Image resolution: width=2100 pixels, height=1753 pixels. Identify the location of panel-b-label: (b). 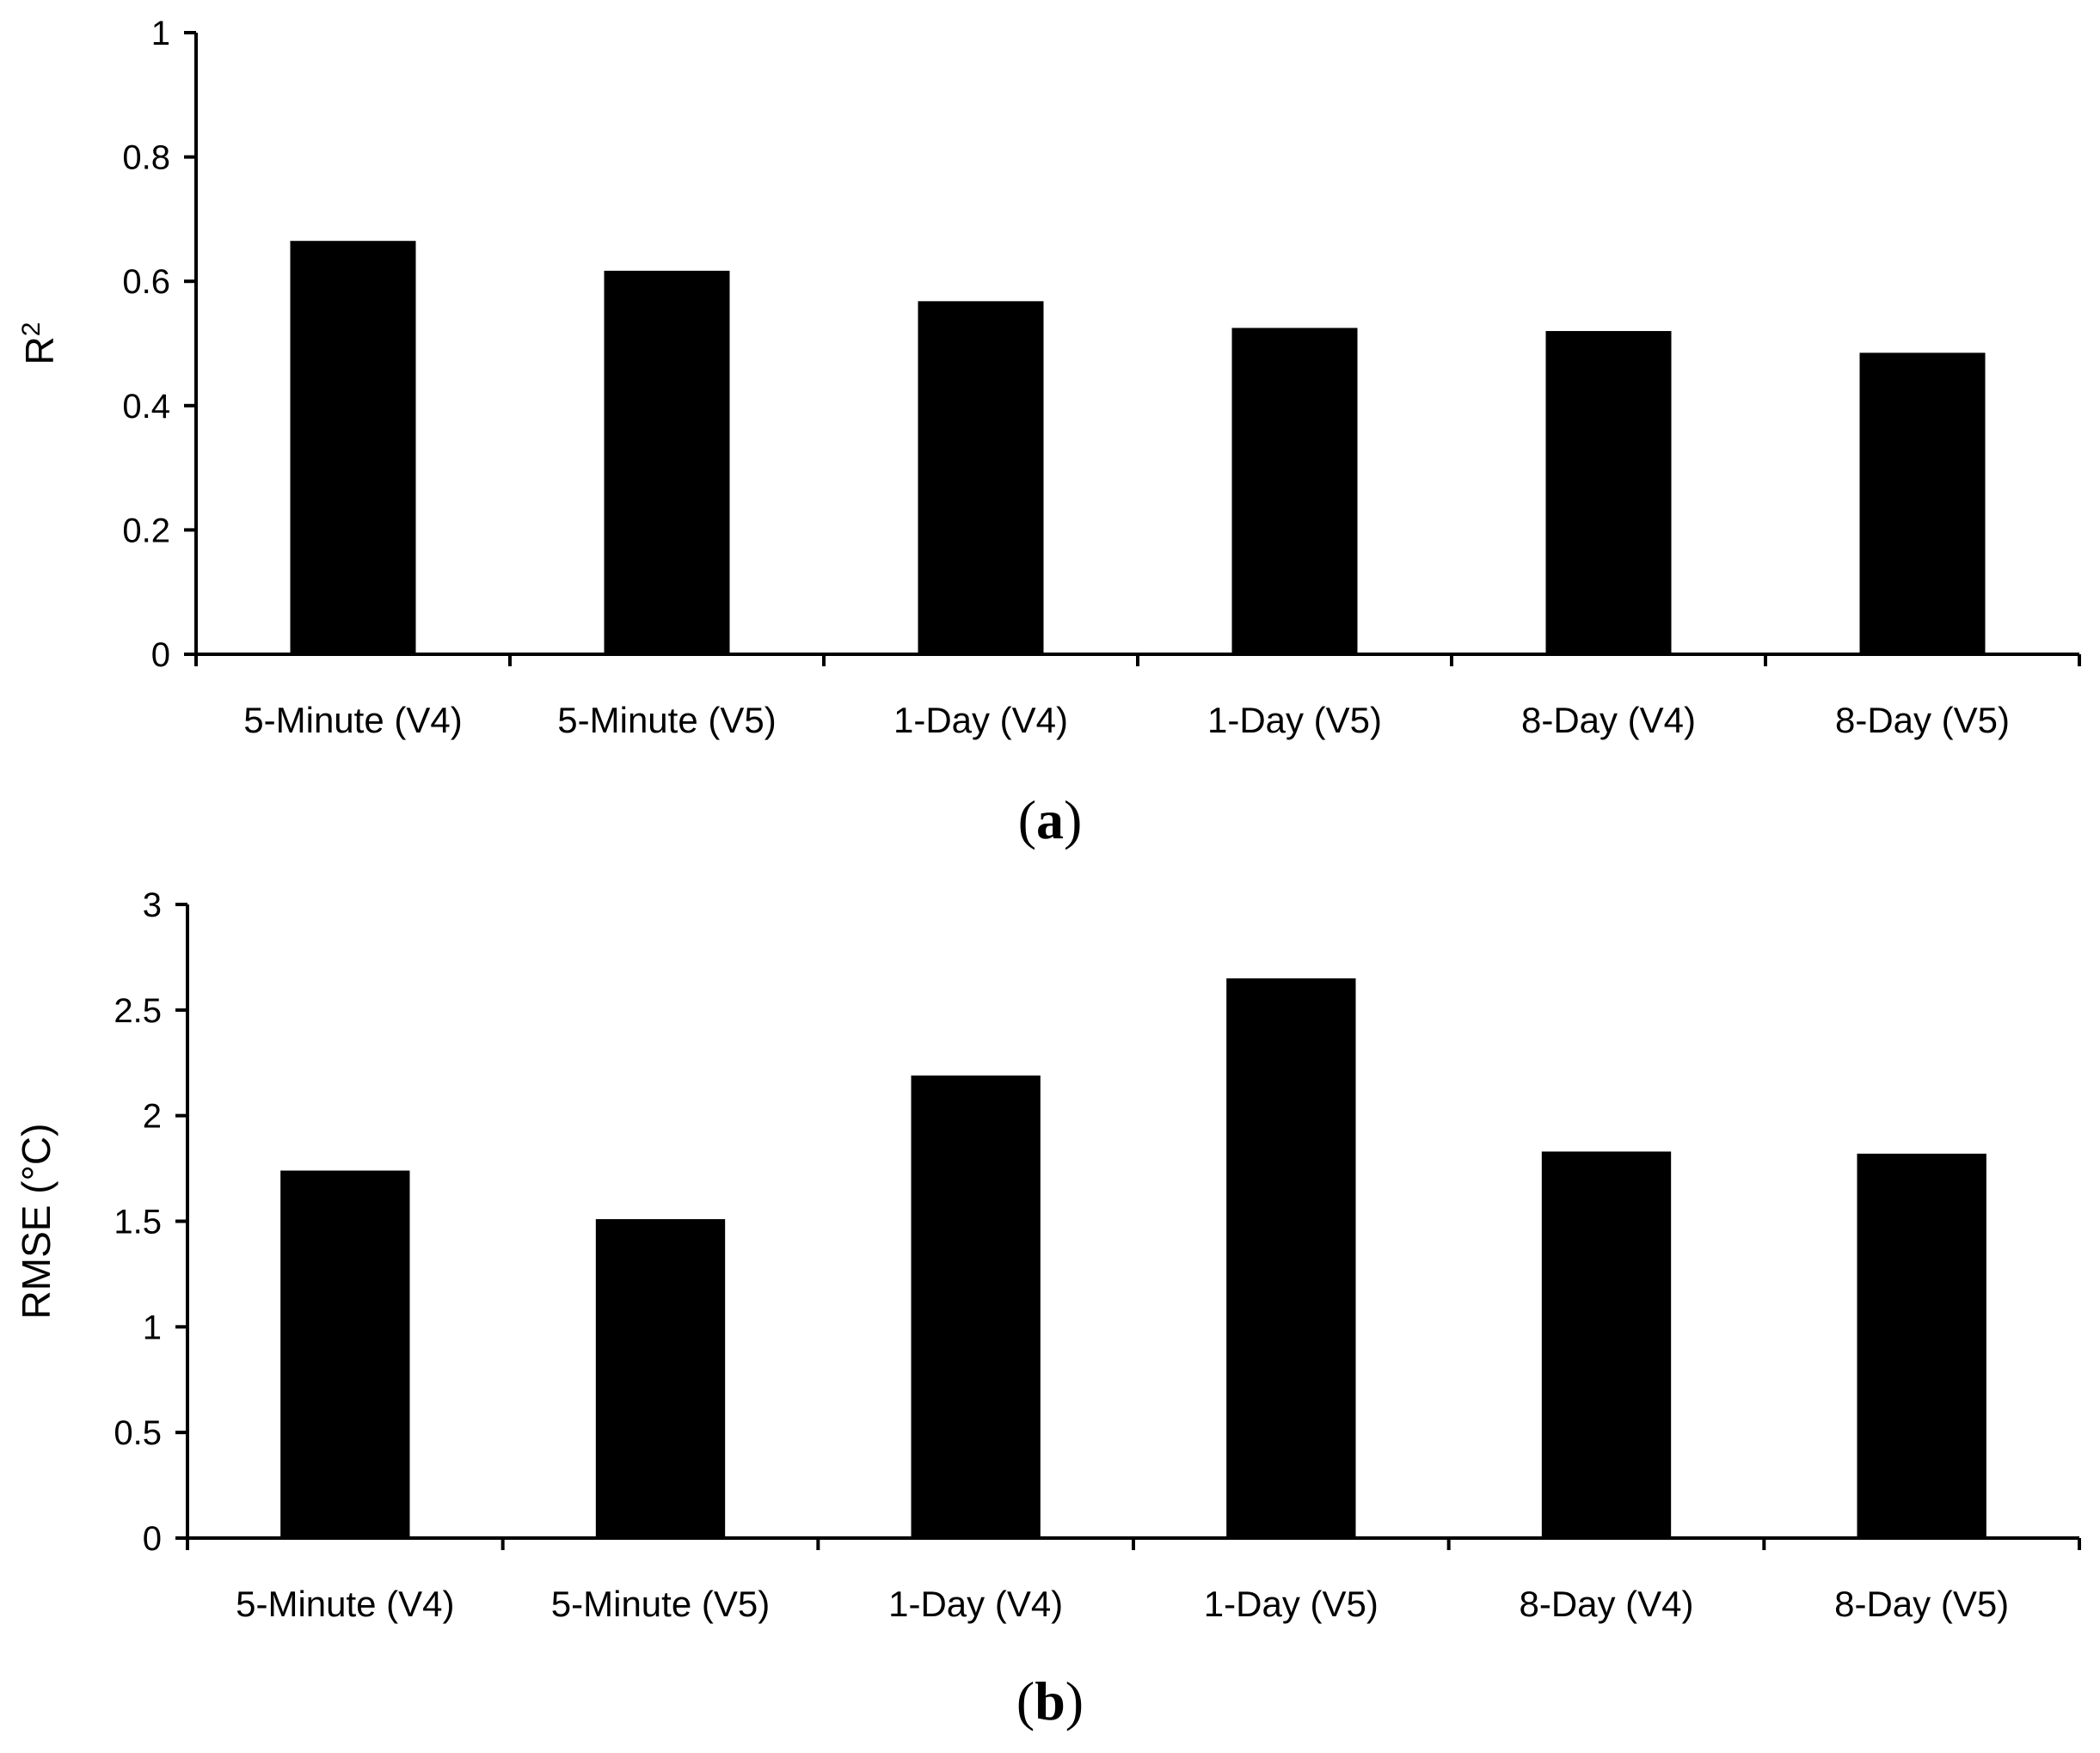
(1050, 1701).